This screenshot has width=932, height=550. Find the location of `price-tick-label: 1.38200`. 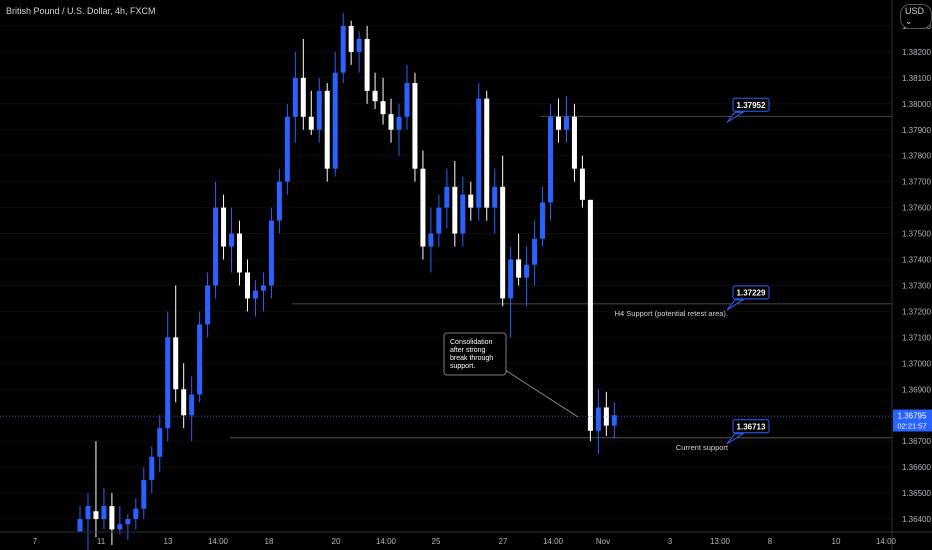

price-tick-label: 1.38200 is located at coordinates (916, 52).